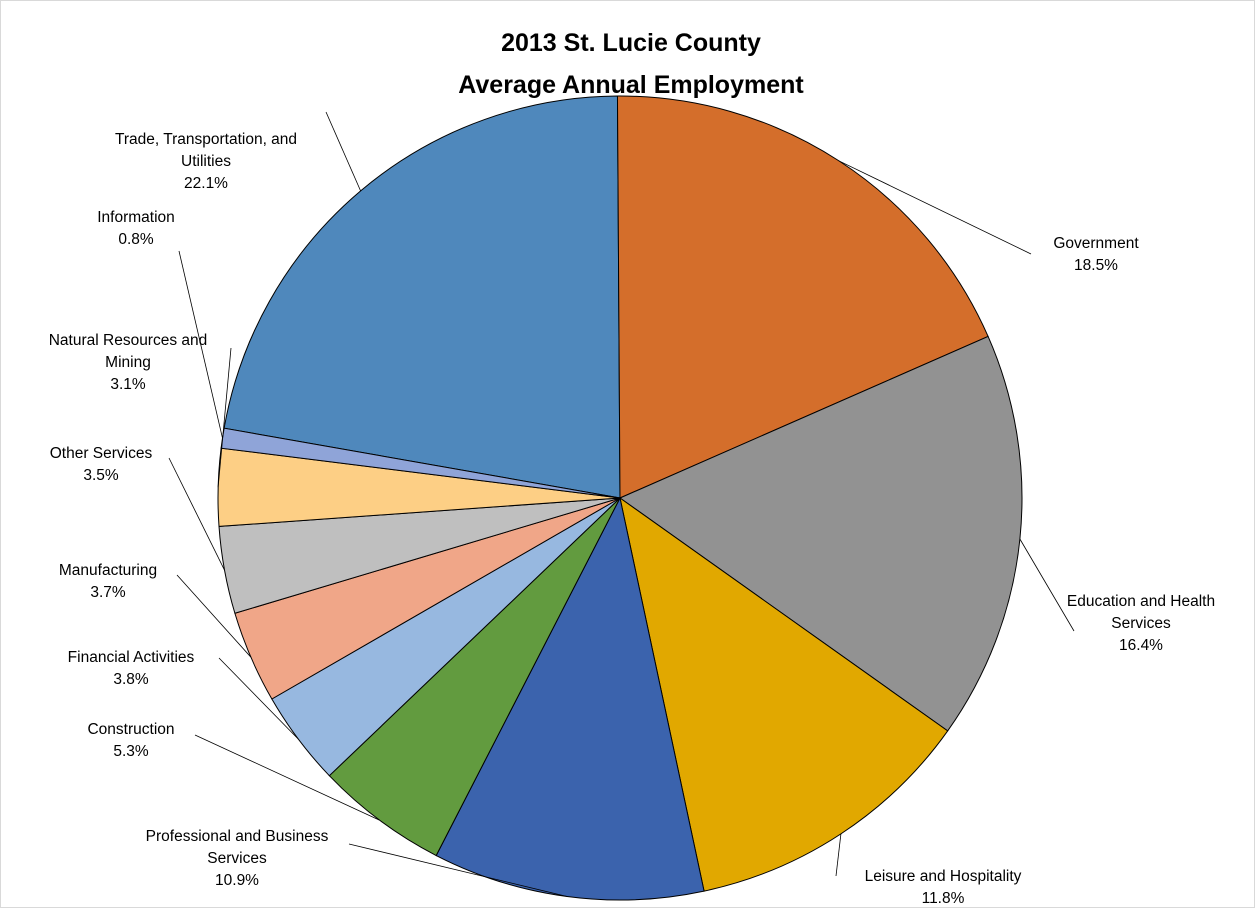 The width and height of the screenshot is (1255, 909). What do you see at coordinates (101, 464) in the screenshot?
I see `slice-label-9: Other Services 3.5%` at bounding box center [101, 464].